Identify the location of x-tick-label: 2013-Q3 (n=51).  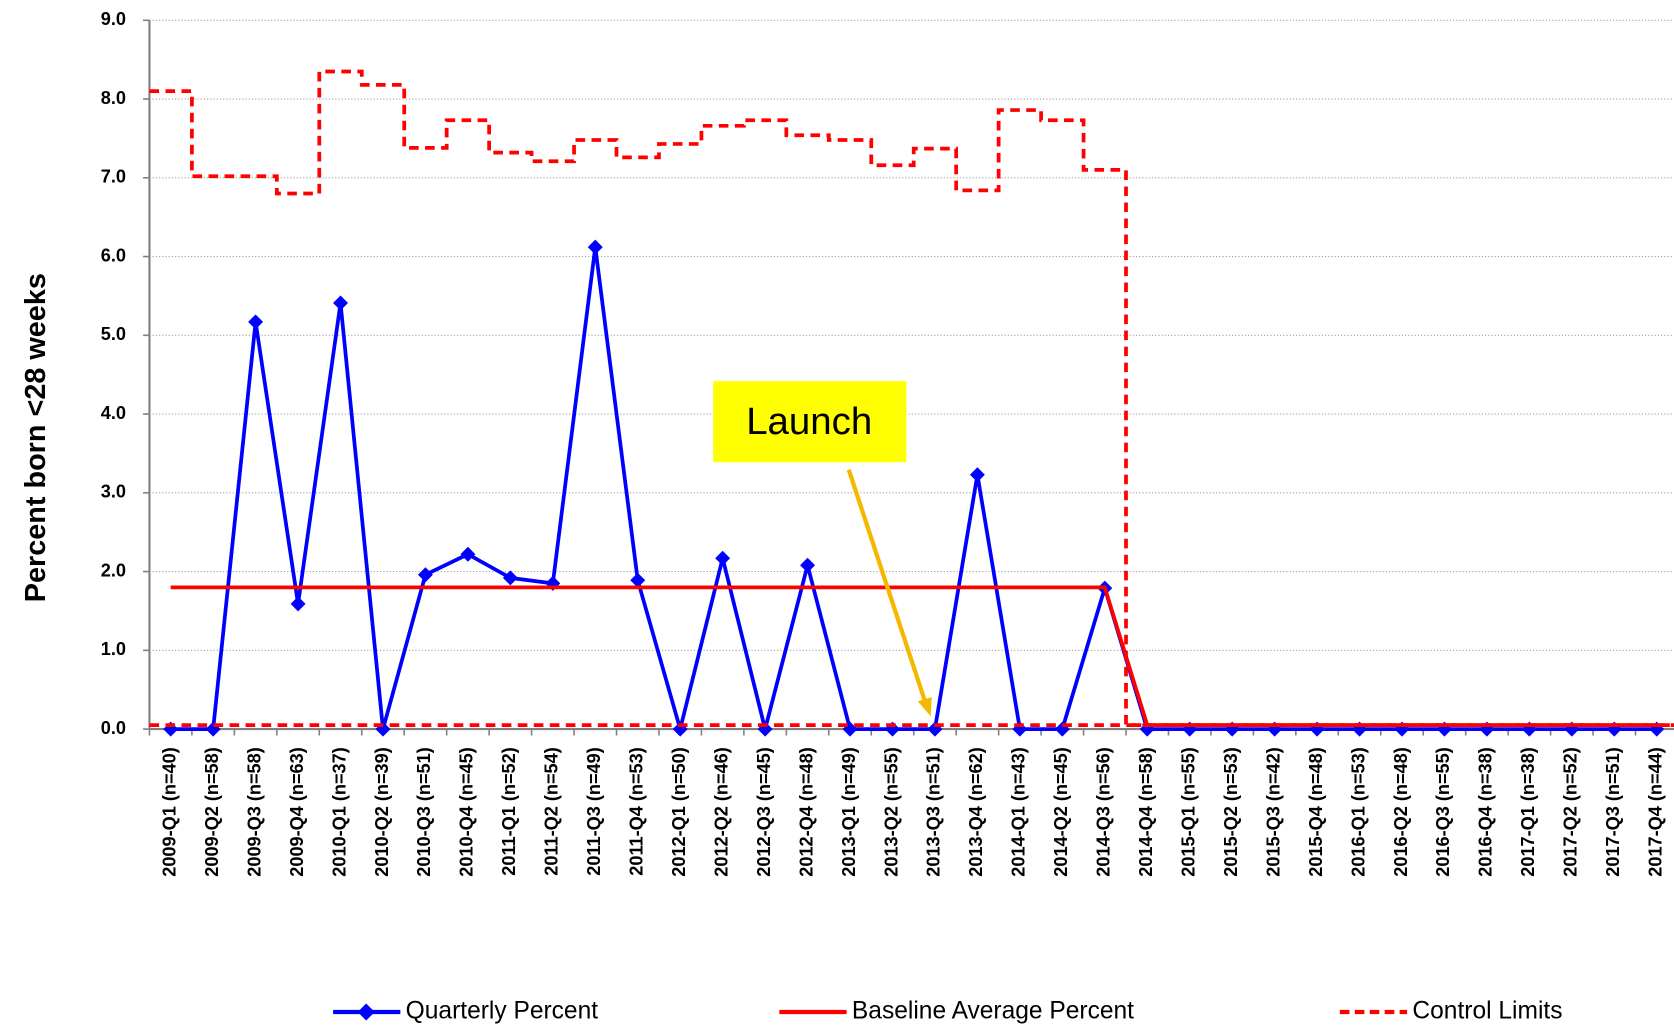
(934, 811).